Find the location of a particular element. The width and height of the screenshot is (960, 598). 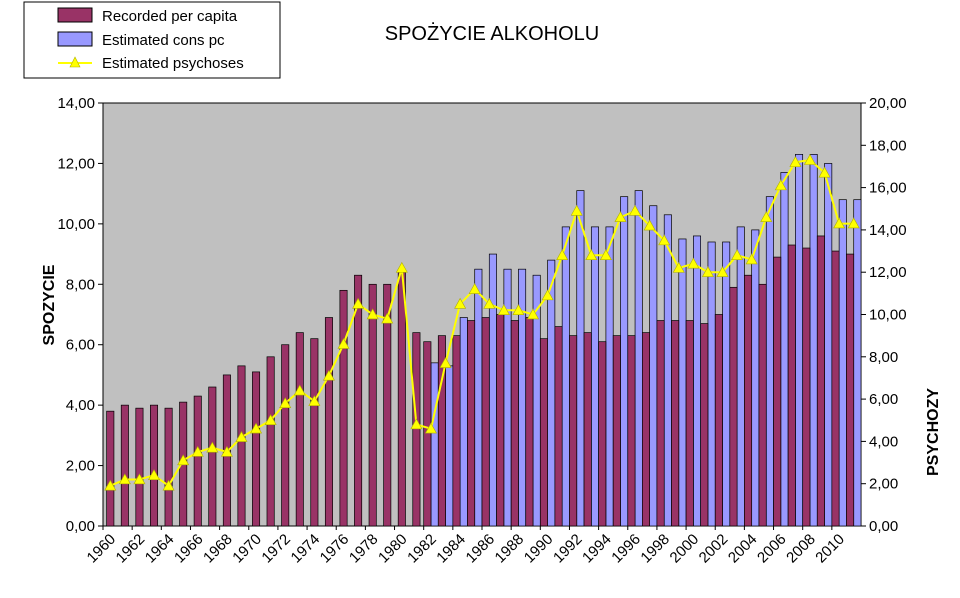

x-tick-label: 2002 is located at coordinates (714, 549).